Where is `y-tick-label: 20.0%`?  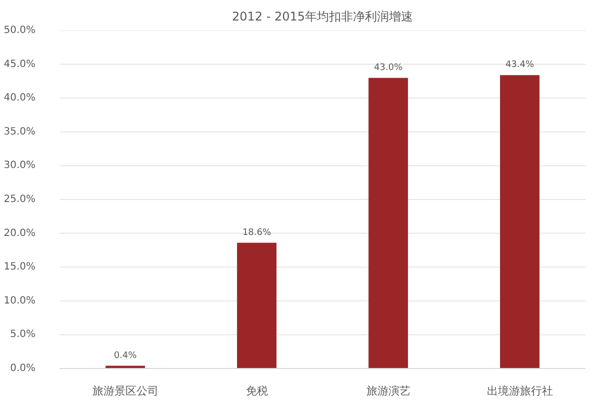
y-tick-label: 20.0% is located at coordinates (20, 233).